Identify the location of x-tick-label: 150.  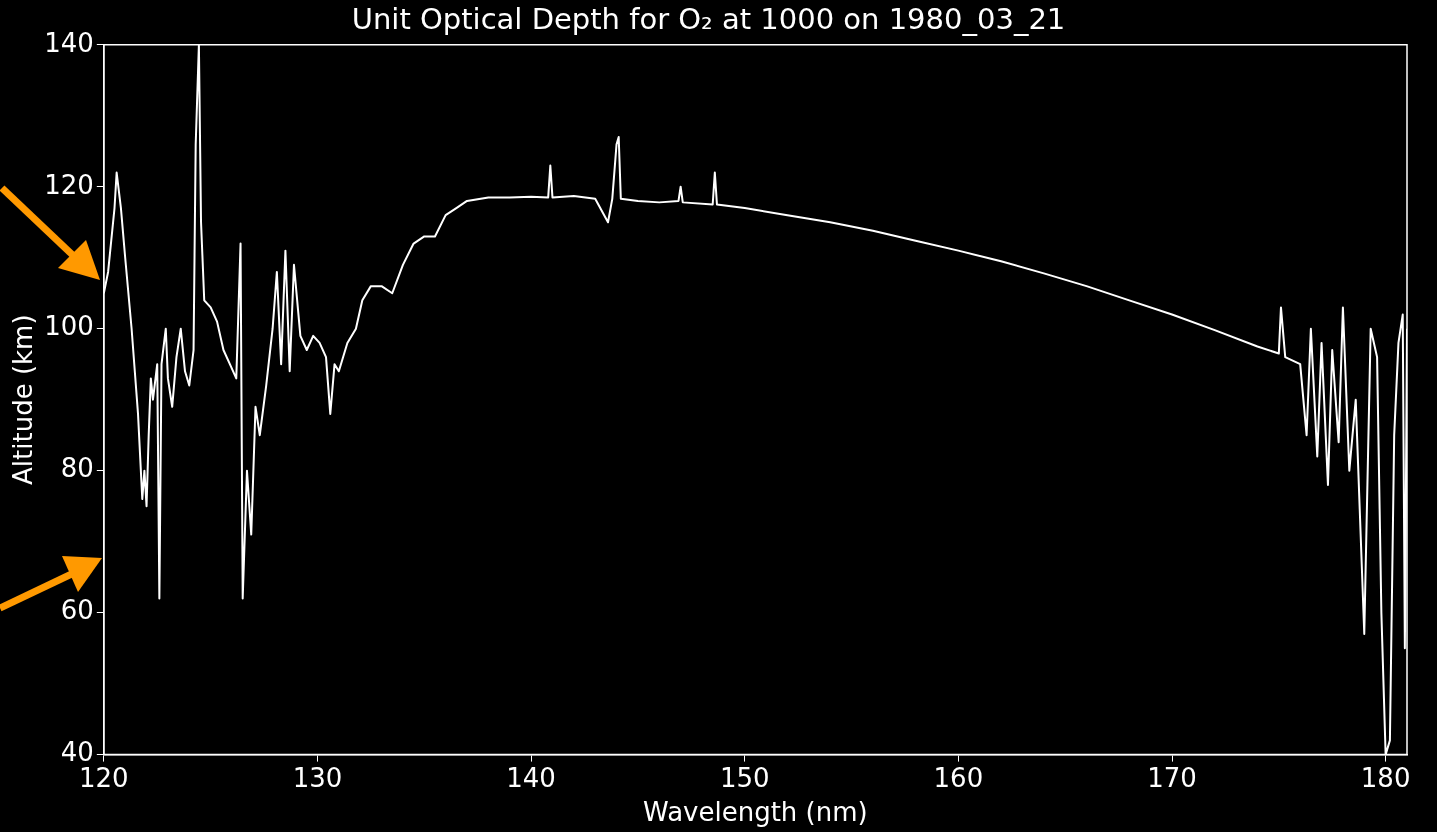
(744, 777).